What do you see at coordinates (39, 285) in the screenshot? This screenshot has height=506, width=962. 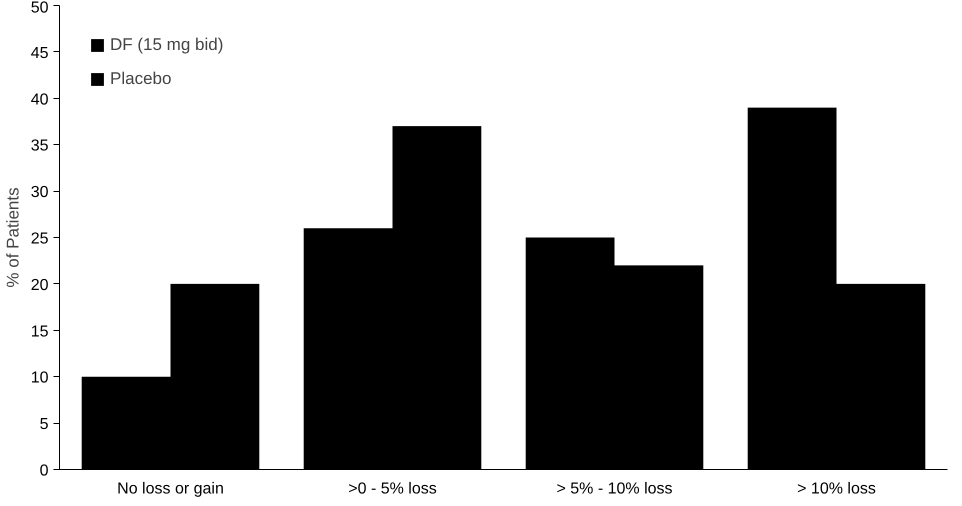 I see `y-tick-label: 20` at bounding box center [39, 285].